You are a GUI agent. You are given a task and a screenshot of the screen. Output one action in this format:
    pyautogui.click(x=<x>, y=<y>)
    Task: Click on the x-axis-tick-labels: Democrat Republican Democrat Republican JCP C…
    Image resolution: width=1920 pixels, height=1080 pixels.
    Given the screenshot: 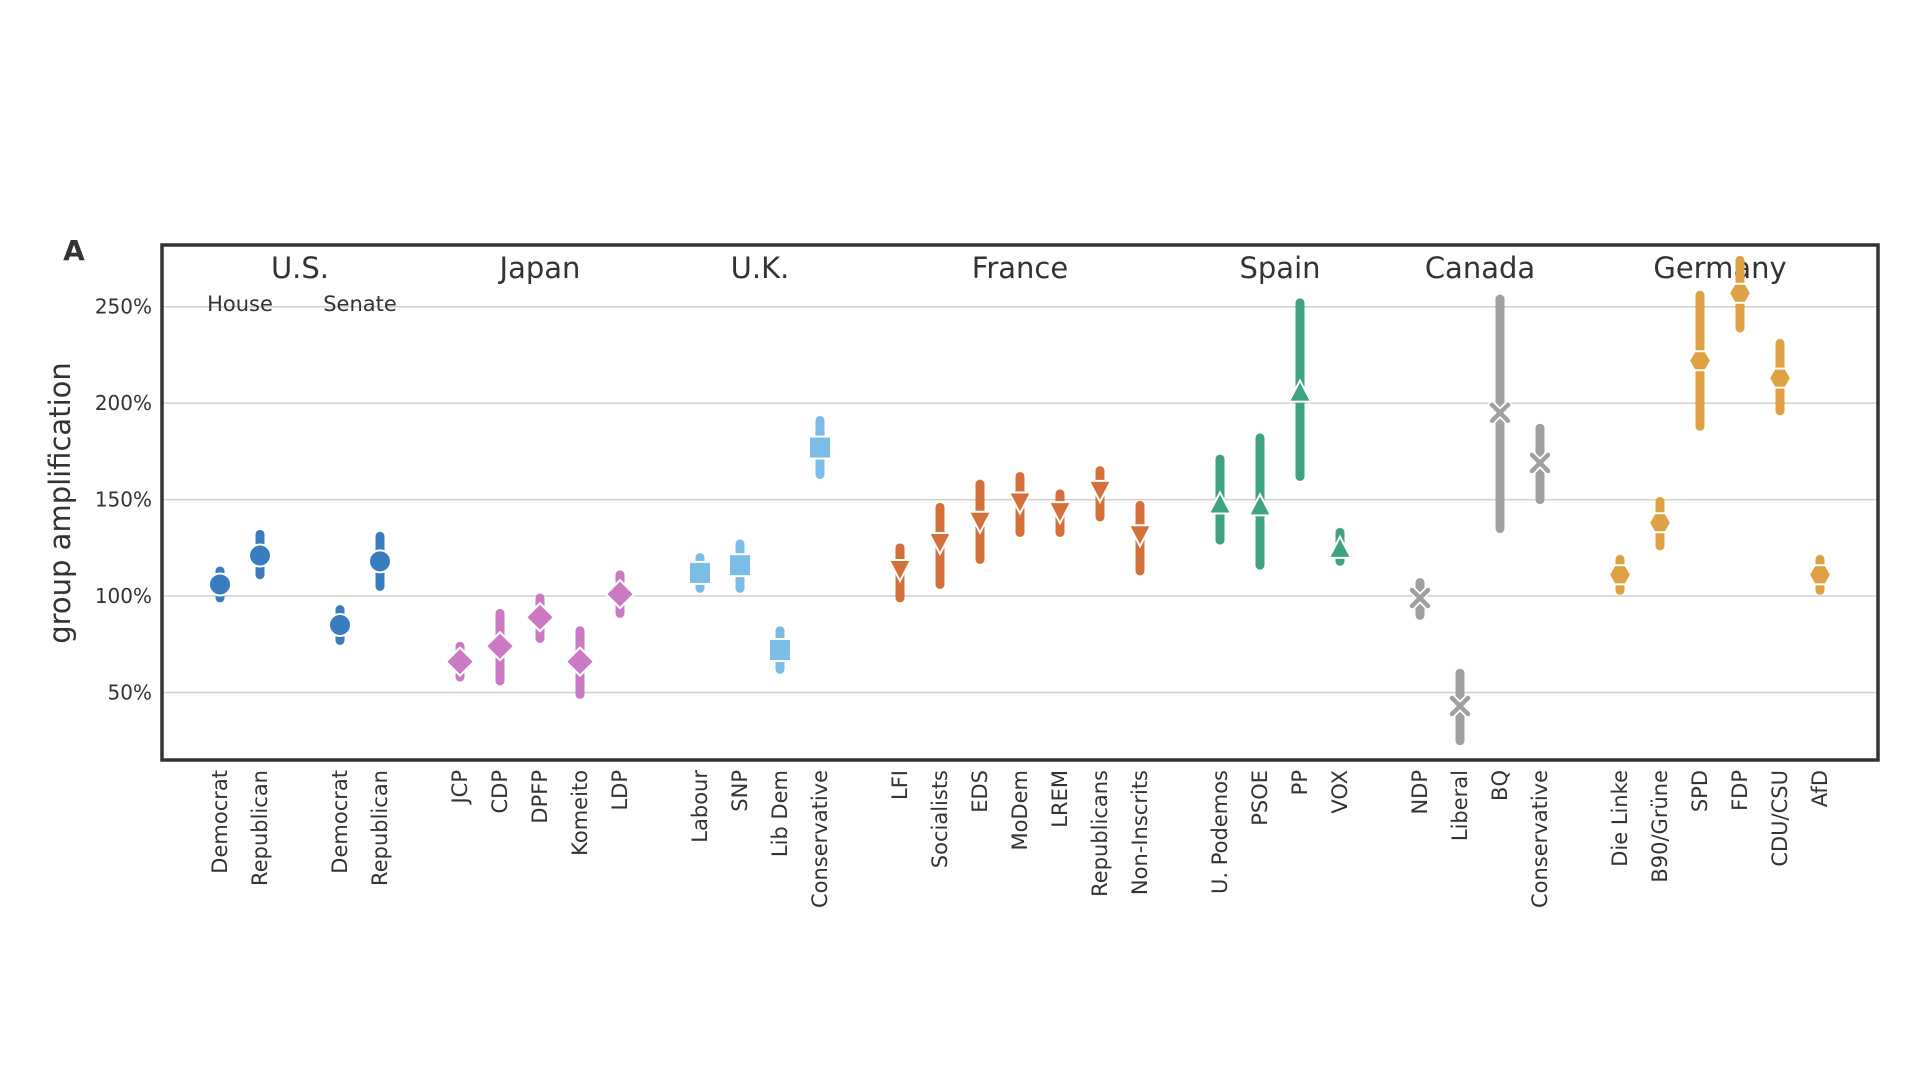 What is the action you would take?
    pyautogui.click(x=1020, y=839)
    